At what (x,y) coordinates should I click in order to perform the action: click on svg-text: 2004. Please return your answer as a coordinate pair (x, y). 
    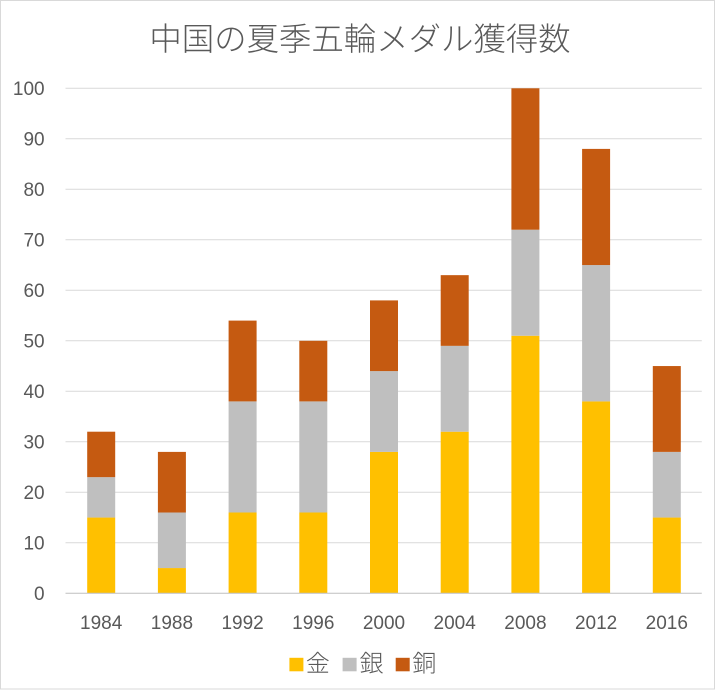
    Looking at the image, I should click on (455, 623).